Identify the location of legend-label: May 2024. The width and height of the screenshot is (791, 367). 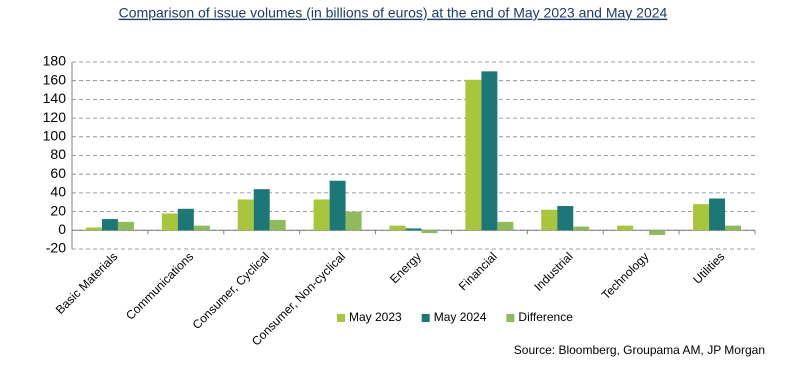
(460, 317).